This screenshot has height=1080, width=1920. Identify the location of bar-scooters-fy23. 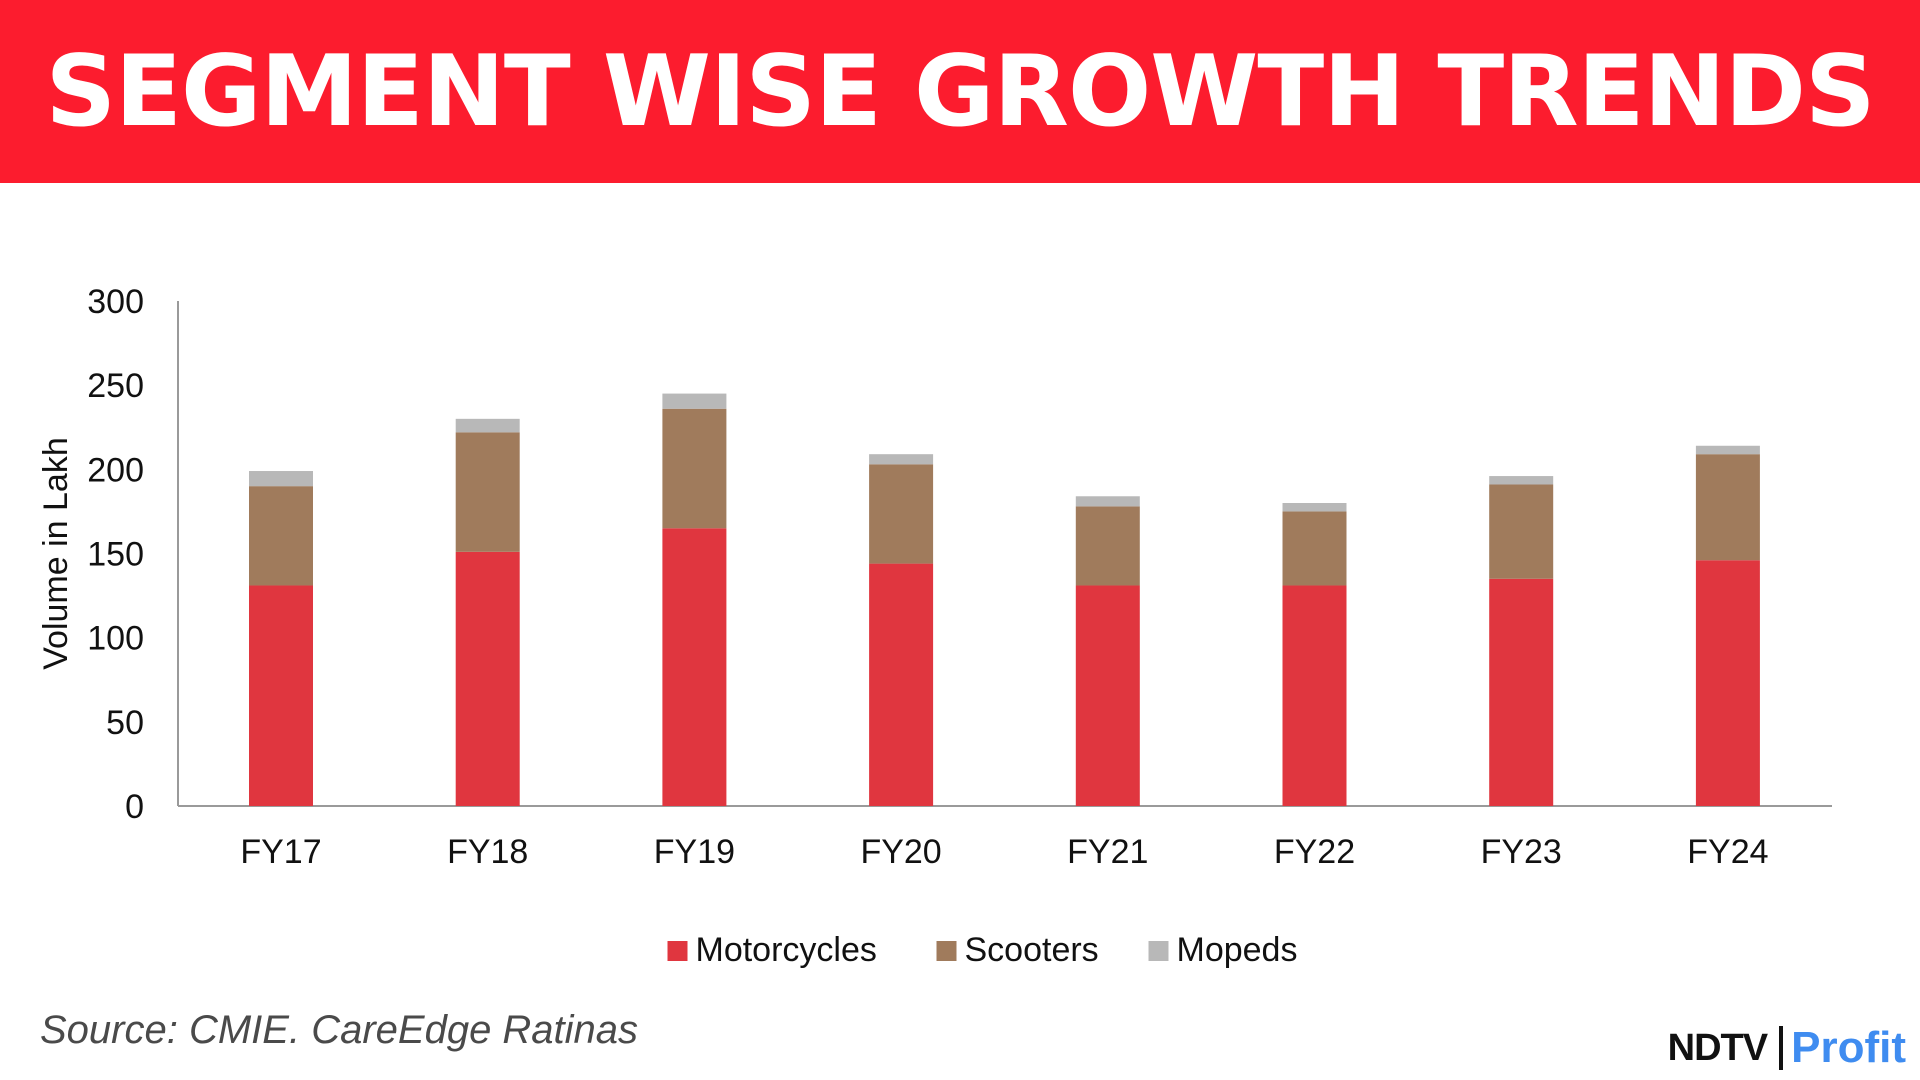
(1521, 531).